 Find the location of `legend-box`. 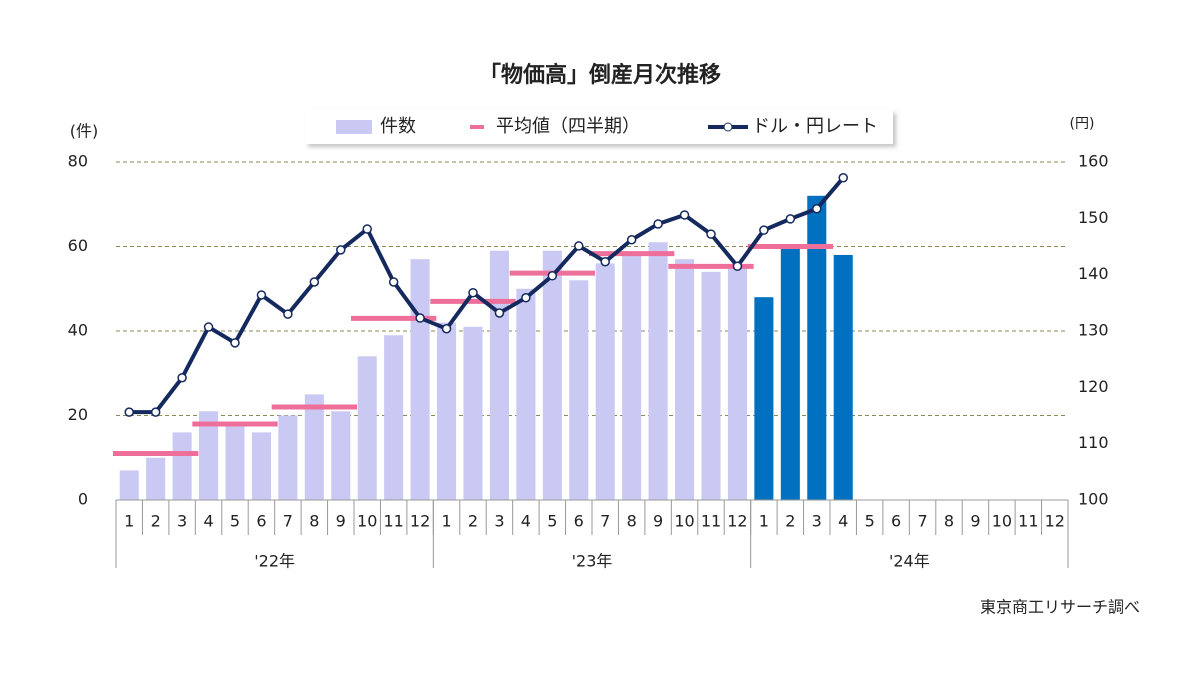

legend-box is located at coordinates (599, 127).